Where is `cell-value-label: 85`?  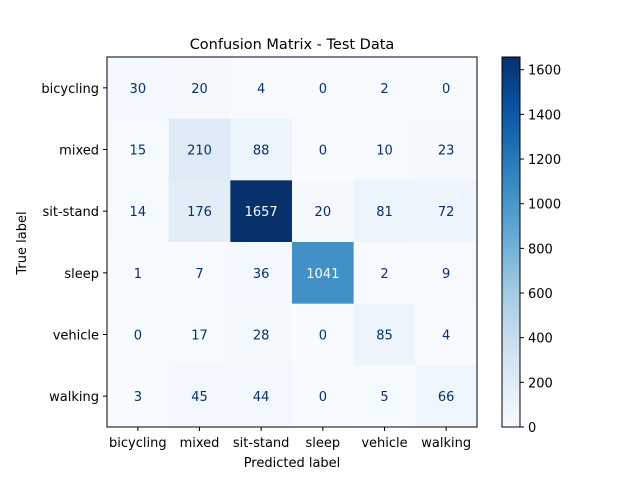 cell-value-label: 85 is located at coordinates (384, 336).